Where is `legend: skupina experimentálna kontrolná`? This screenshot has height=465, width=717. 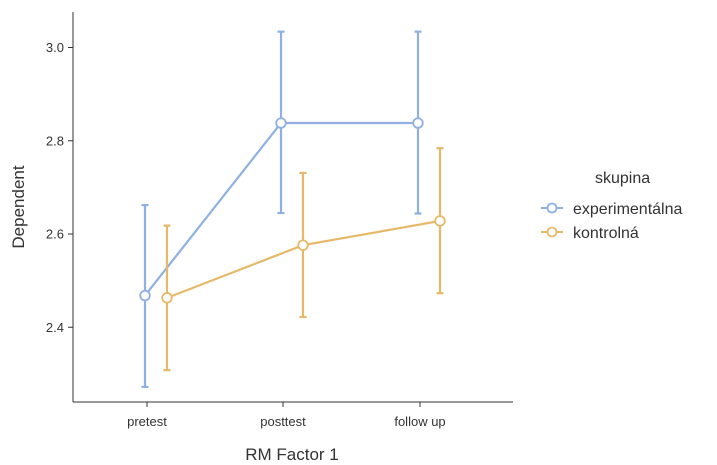 legend: skupina experimentálna kontrolná is located at coordinates (612, 206).